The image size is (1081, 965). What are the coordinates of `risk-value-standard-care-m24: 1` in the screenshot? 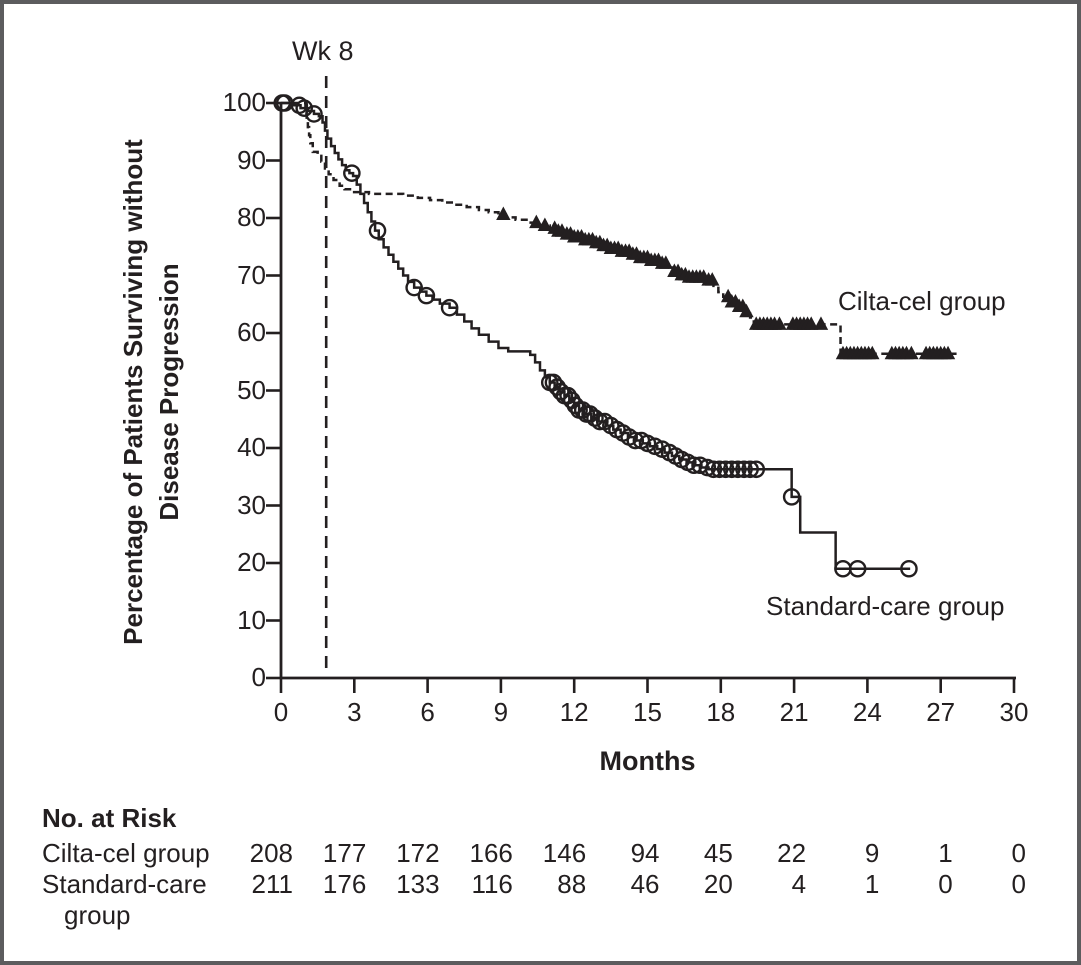 It's located at (872, 884).